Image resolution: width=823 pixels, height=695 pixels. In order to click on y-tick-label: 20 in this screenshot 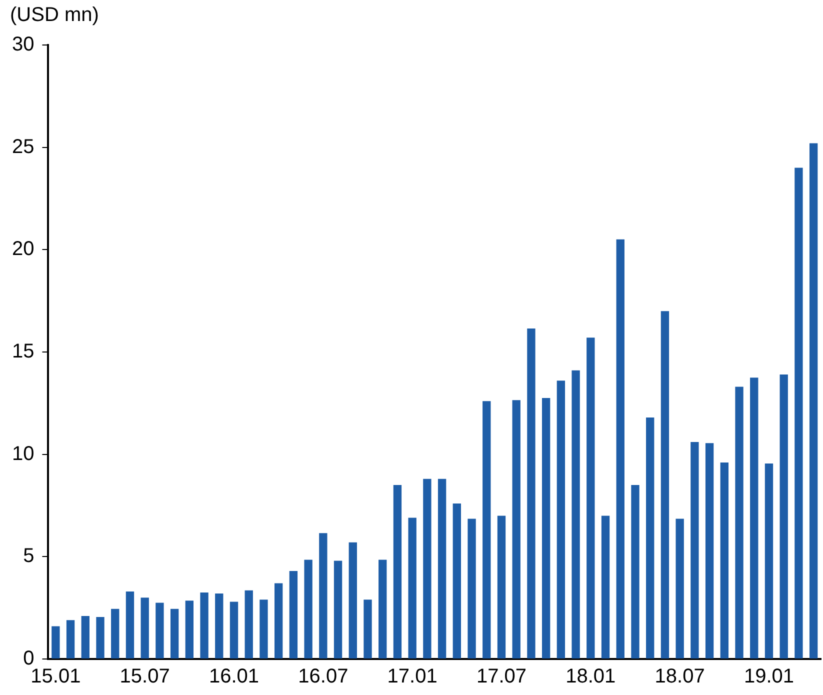, I will do `click(23, 249)`.